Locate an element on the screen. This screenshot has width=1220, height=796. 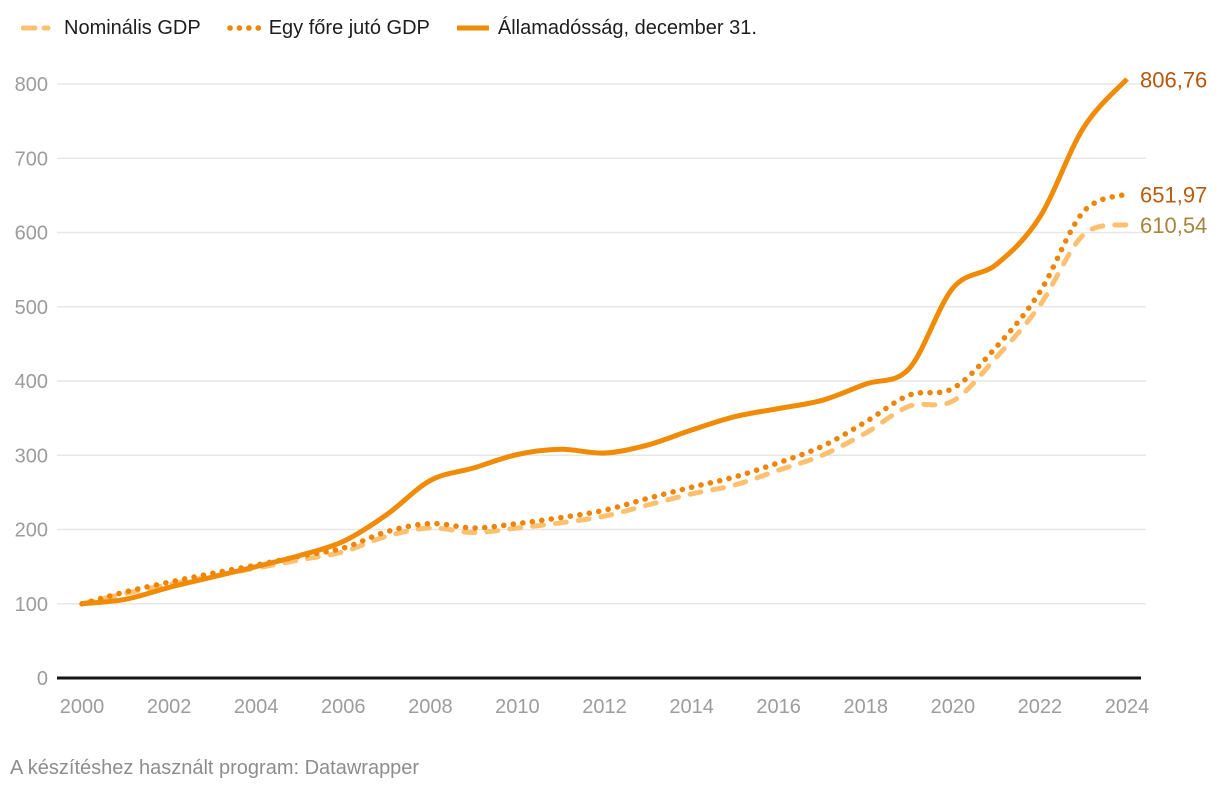
solid-line-swatch-icon is located at coordinates (472, 28).